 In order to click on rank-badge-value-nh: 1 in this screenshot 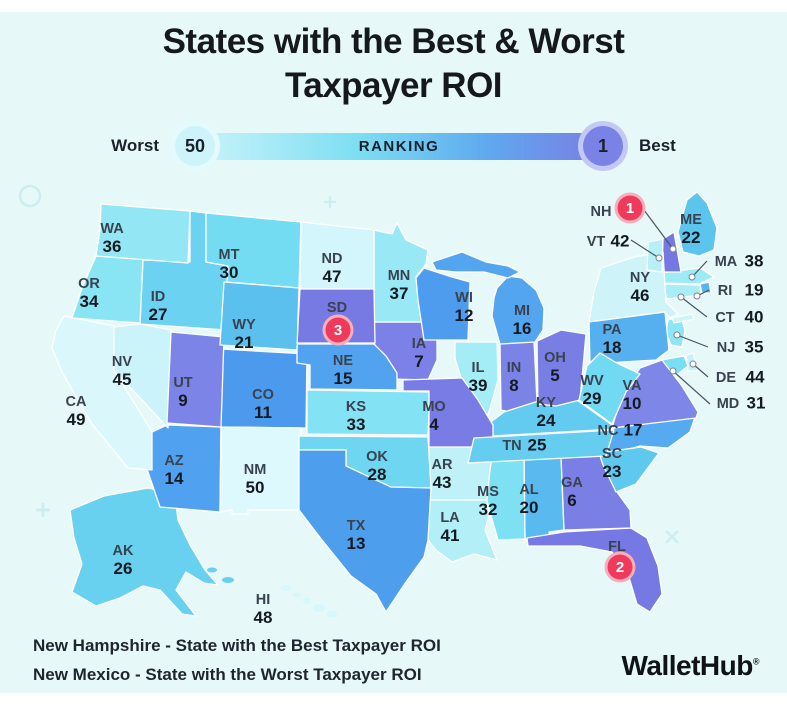, I will do `click(630, 208)`.